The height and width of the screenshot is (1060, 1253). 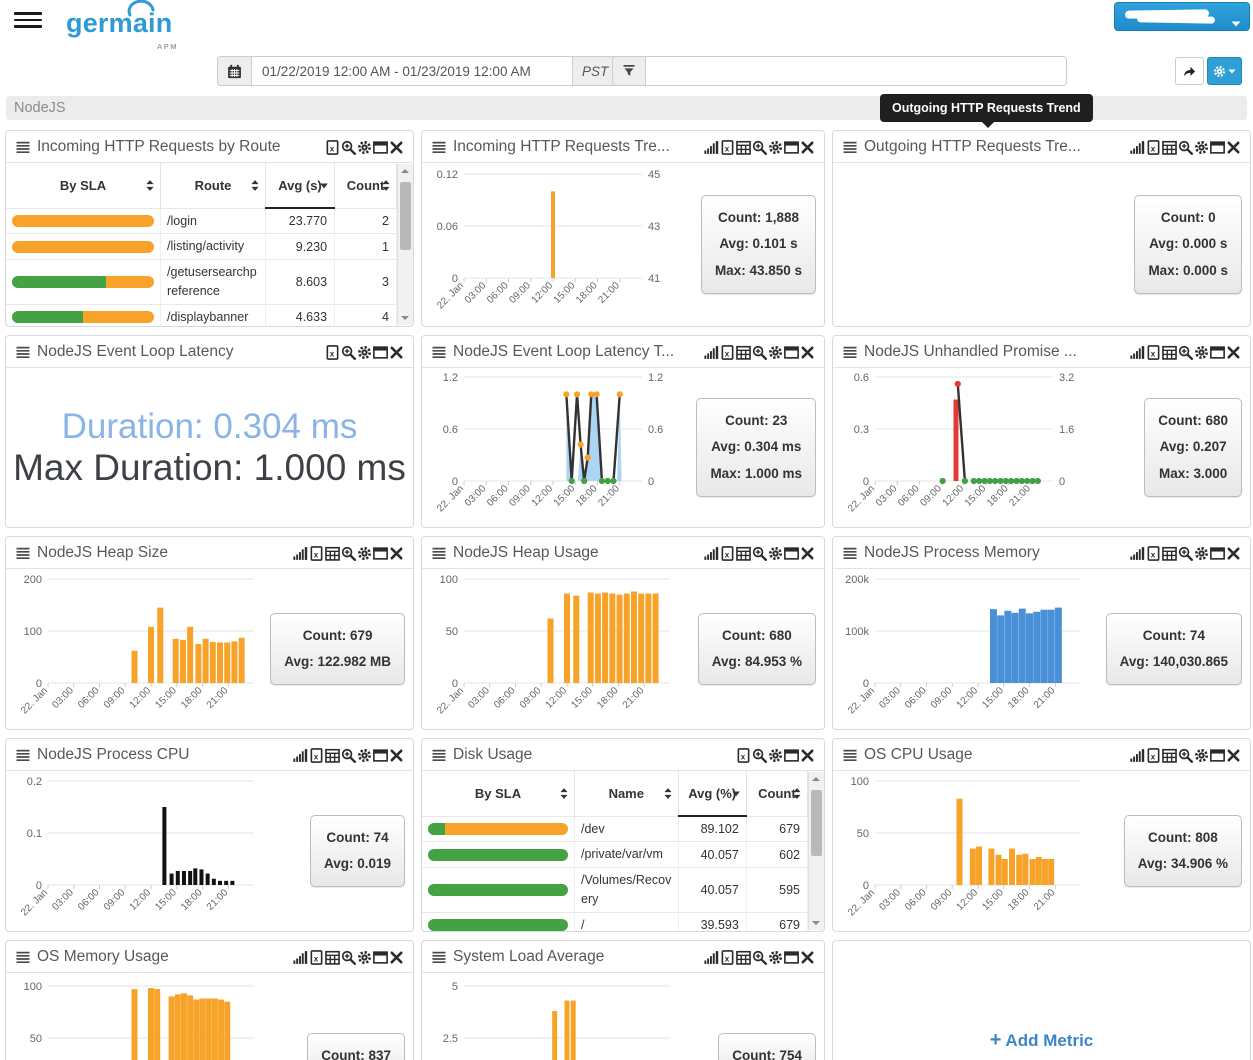 What do you see at coordinates (615, 921) in the screenshot?
I see `table-row: /39.593 679` at bounding box center [615, 921].